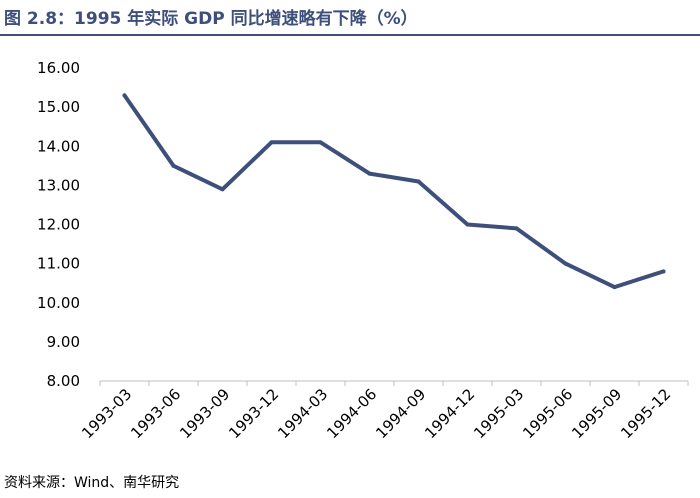 The height and width of the screenshot is (498, 700). What do you see at coordinates (302, 413) in the screenshot?
I see `x-tick-label: 1994-03` at bounding box center [302, 413].